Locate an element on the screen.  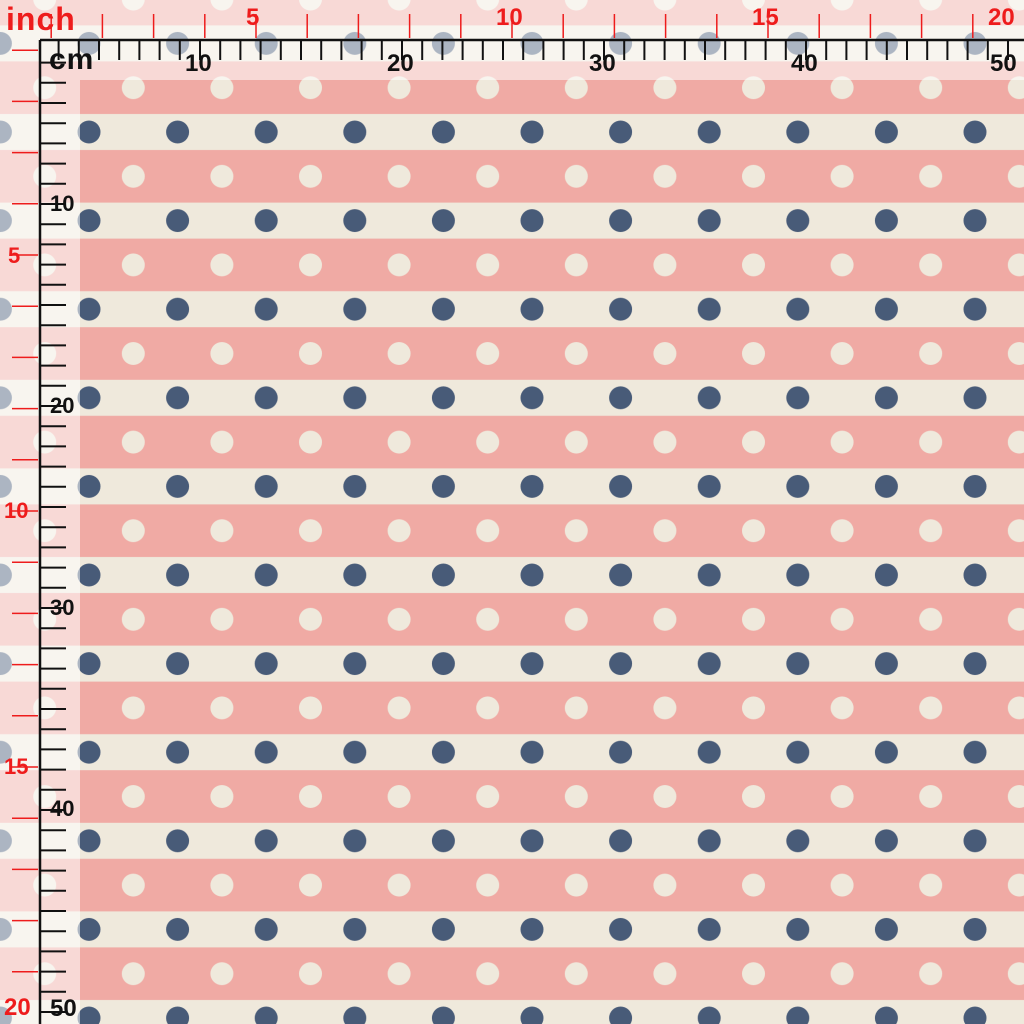
left-inch-label: 15 is located at coordinates (16, 766).